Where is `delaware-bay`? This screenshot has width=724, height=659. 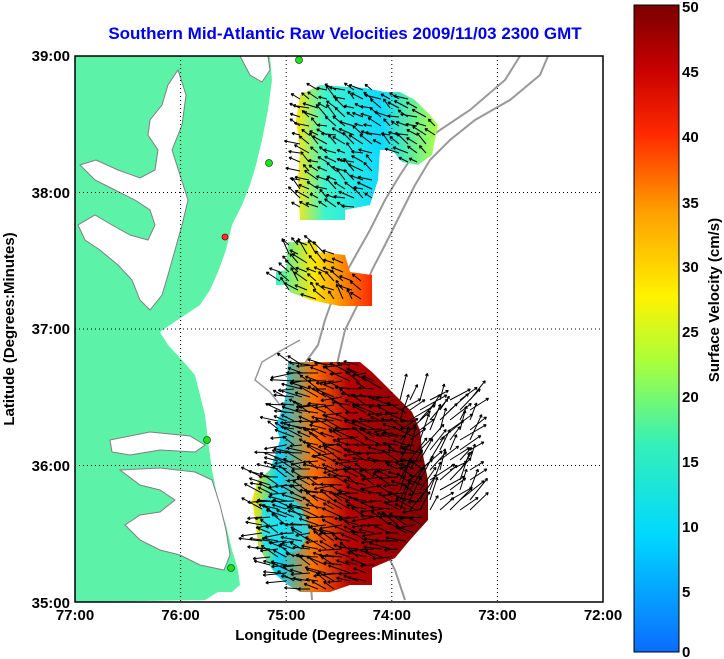 delaware-bay is located at coordinates (255, 69).